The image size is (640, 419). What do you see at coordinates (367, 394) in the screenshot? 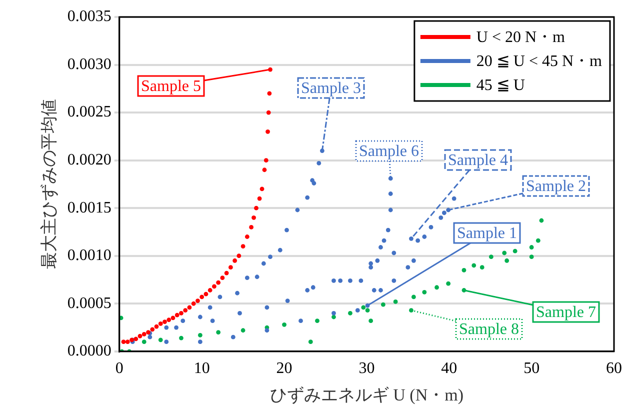
I see `x-axis-title: ひずみエネルギ U (N・m)` at bounding box center [367, 394].